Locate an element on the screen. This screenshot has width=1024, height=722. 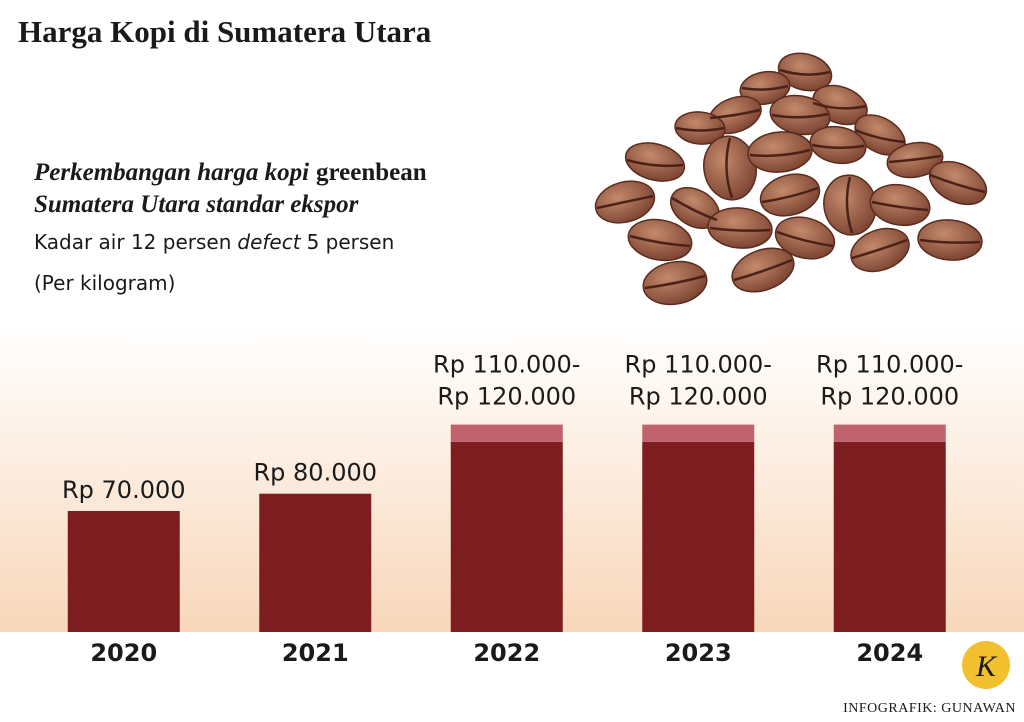
x-tick-label: 2023 is located at coordinates (698, 653).